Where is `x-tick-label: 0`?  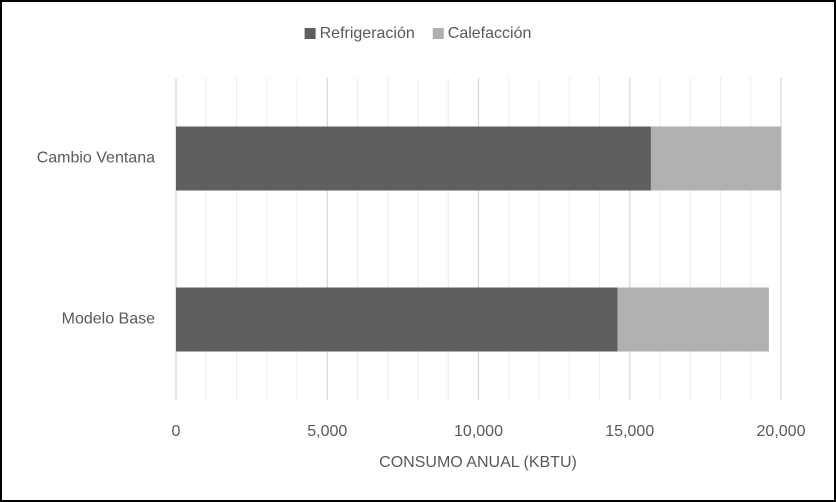
x-tick-label: 0 is located at coordinates (176, 431).